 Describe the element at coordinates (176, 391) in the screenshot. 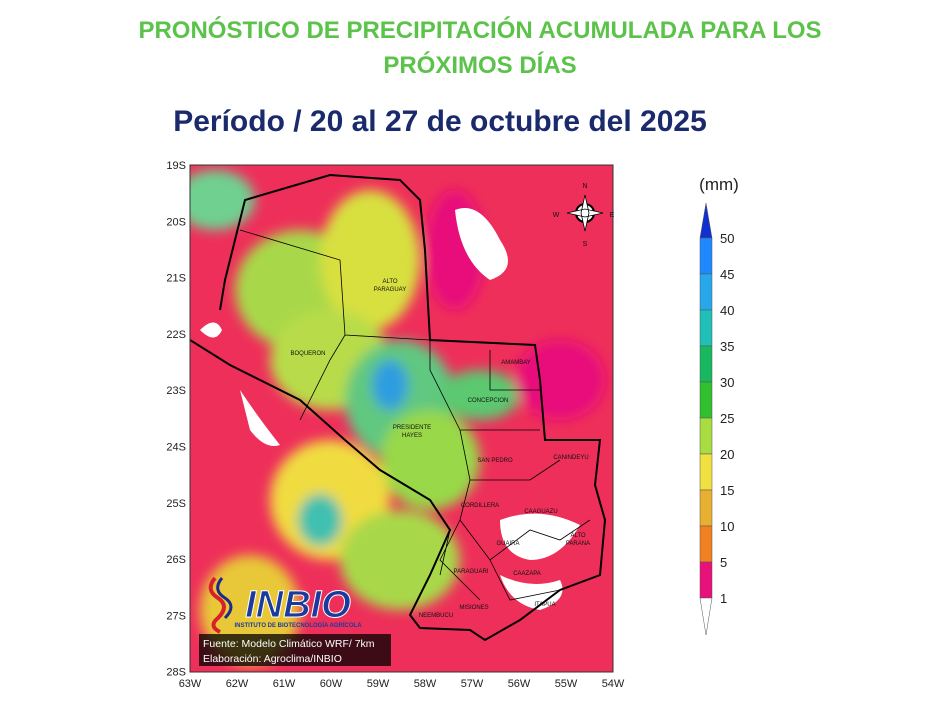

I see `lat-label: 23S` at that location.